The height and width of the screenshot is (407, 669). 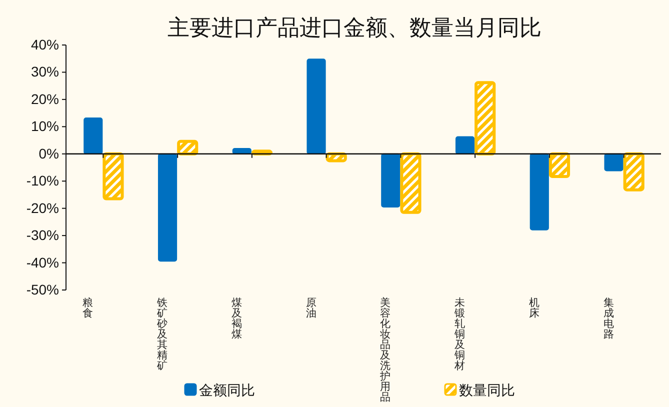 What do you see at coordinates (236, 318) in the screenshot?
I see `x-tick-label: 煤及褐煤` at bounding box center [236, 318].